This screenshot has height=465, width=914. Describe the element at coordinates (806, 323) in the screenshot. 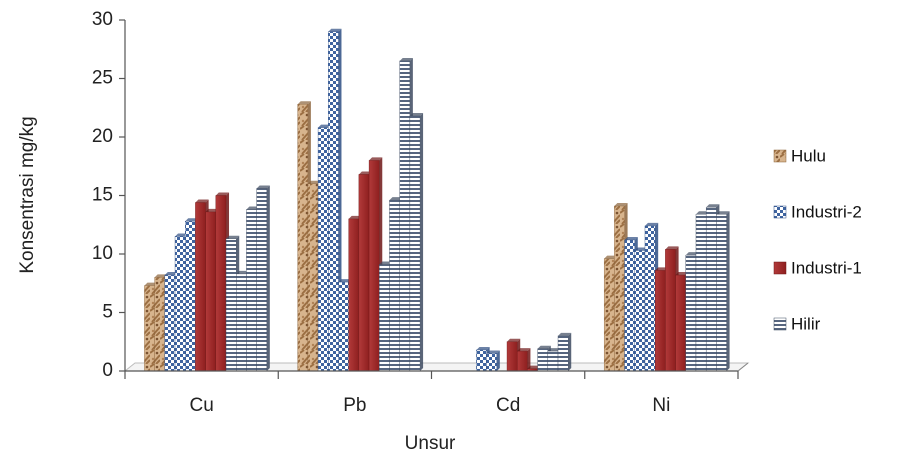

I see `legend-label: Hilir` at that location.